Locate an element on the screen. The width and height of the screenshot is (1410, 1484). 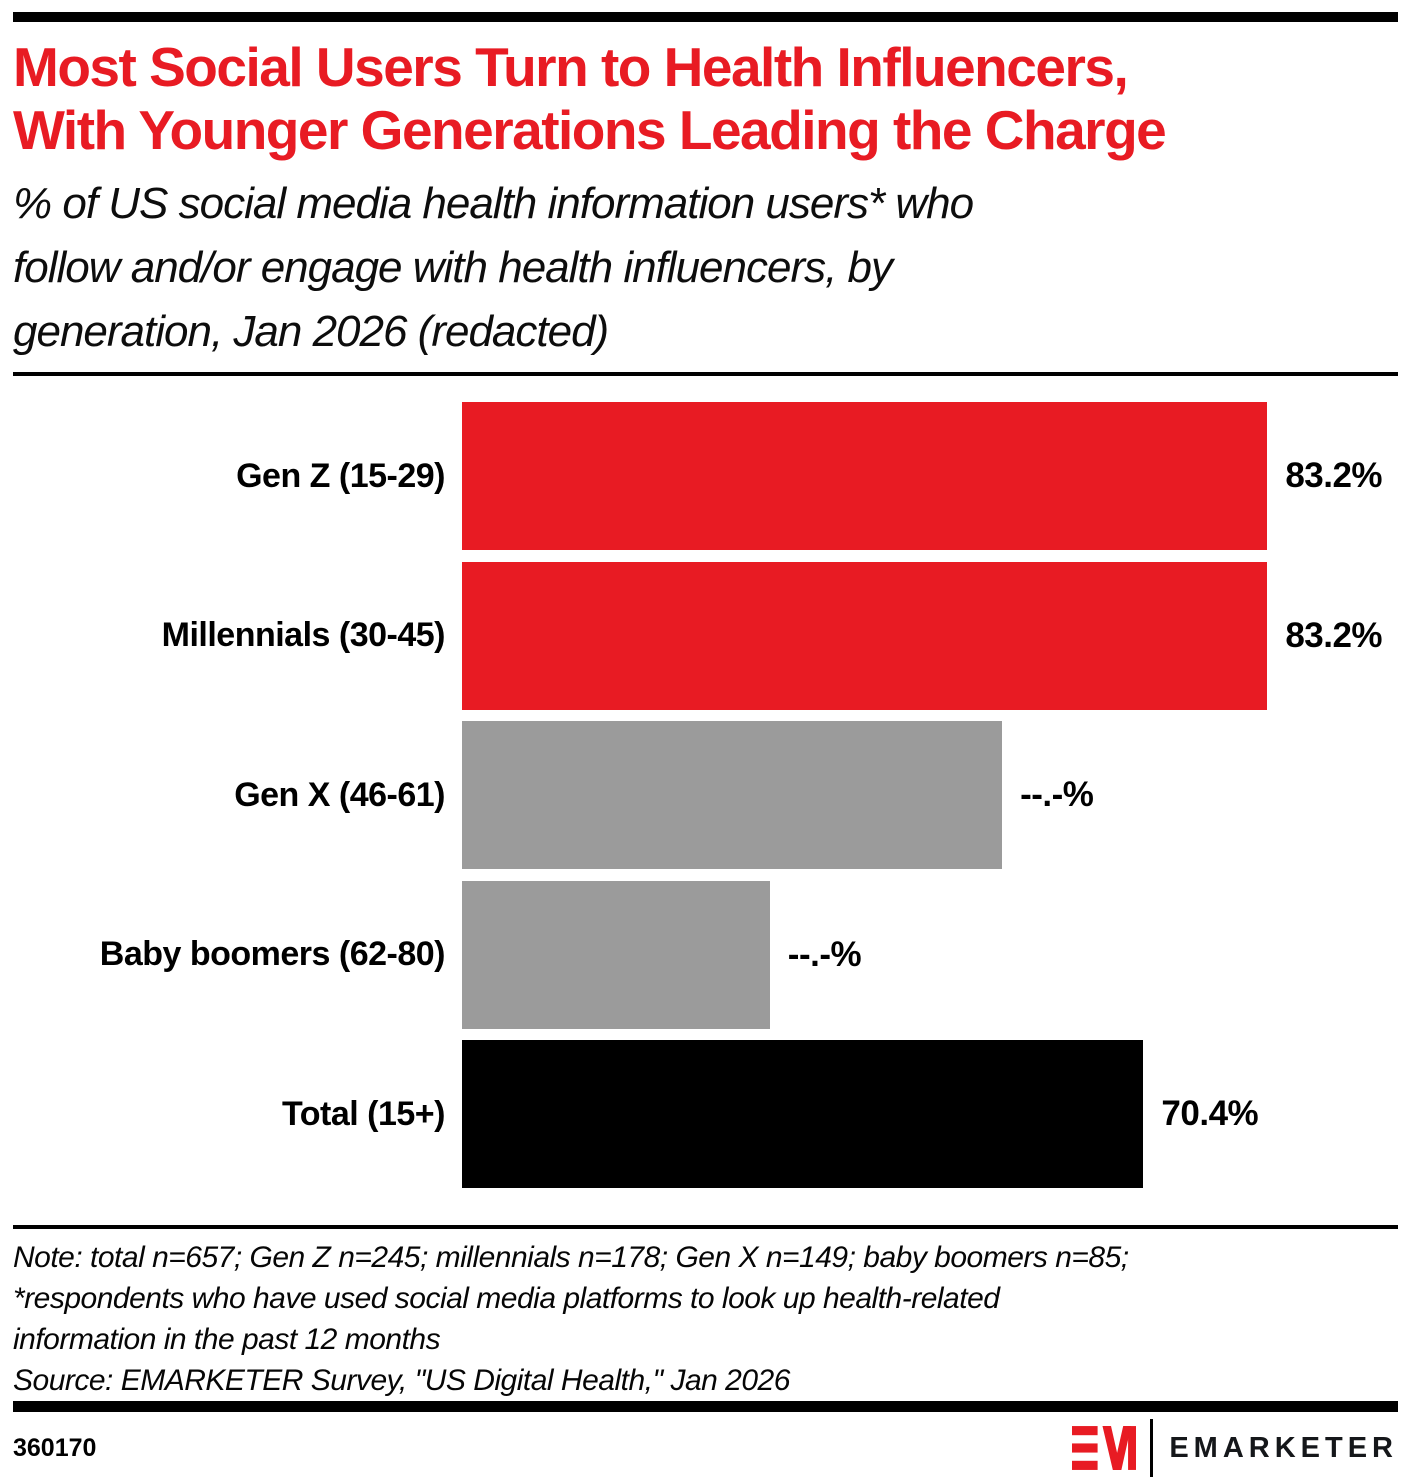
subtitle-line: generation, Jan 2026 (redacted) is located at coordinates (311, 331).